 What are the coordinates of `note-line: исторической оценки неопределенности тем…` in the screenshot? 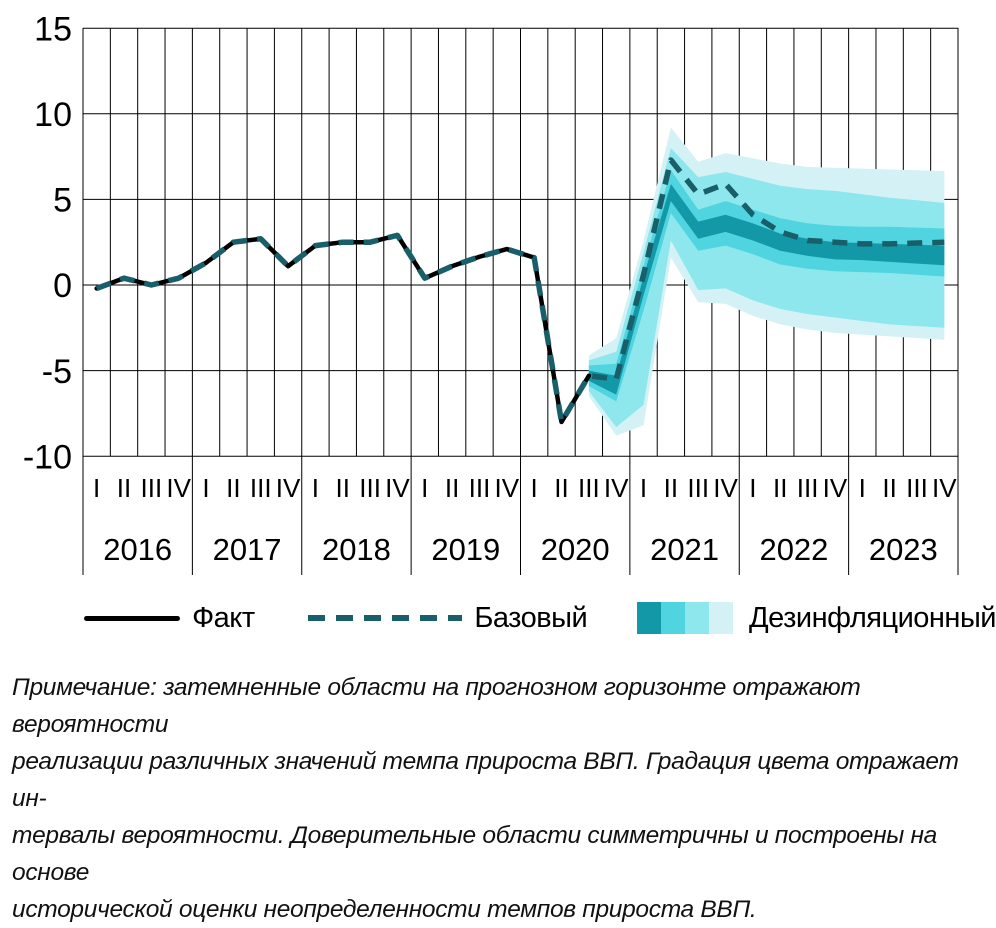 It's located at (384, 909).